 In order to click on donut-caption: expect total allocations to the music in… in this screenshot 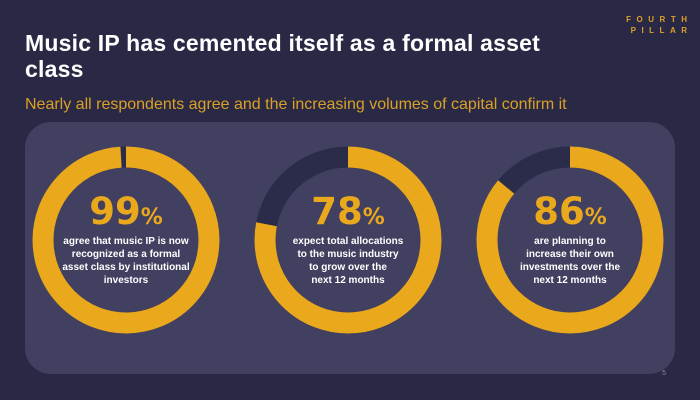, I will do `click(348, 261)`.